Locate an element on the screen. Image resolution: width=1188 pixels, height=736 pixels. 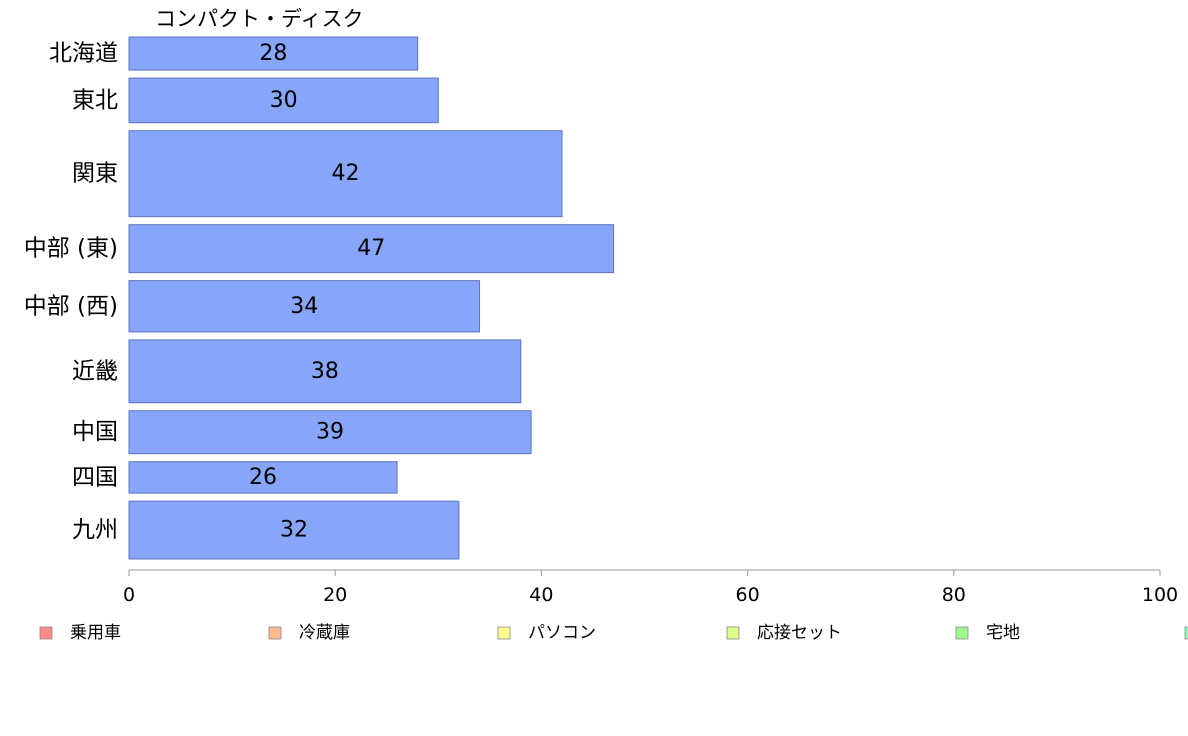
category-label: 中国 is located at coordinates (95, 432).